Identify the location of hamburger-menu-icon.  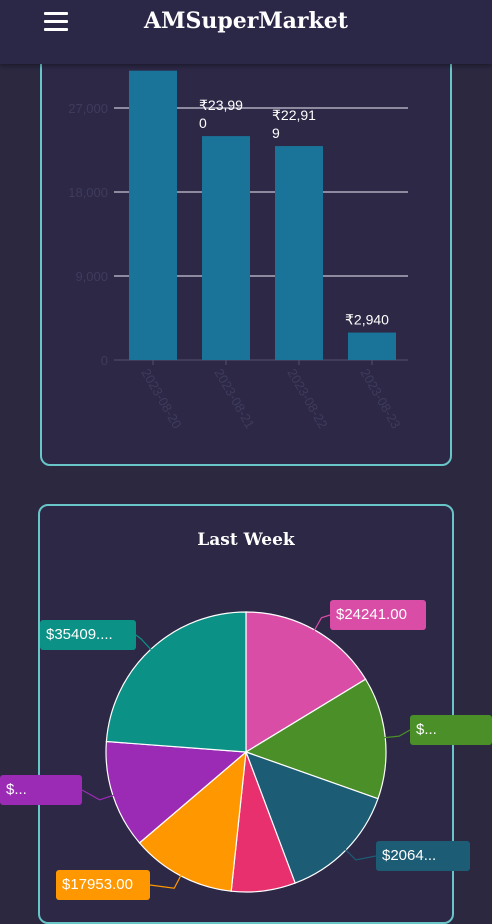
(56, 22).